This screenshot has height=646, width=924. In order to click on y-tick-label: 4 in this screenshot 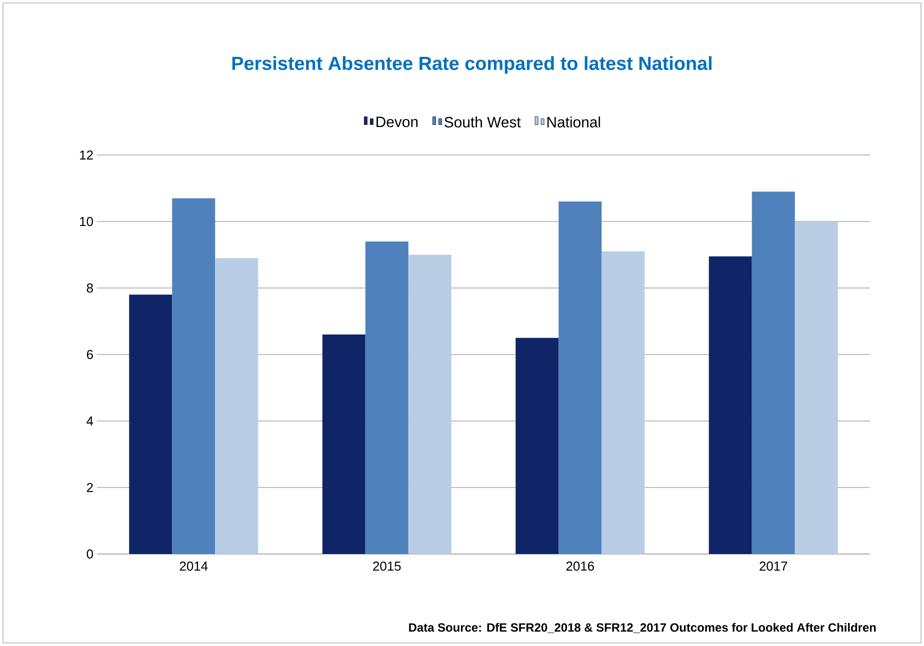, I will do `click(90, 421)`.